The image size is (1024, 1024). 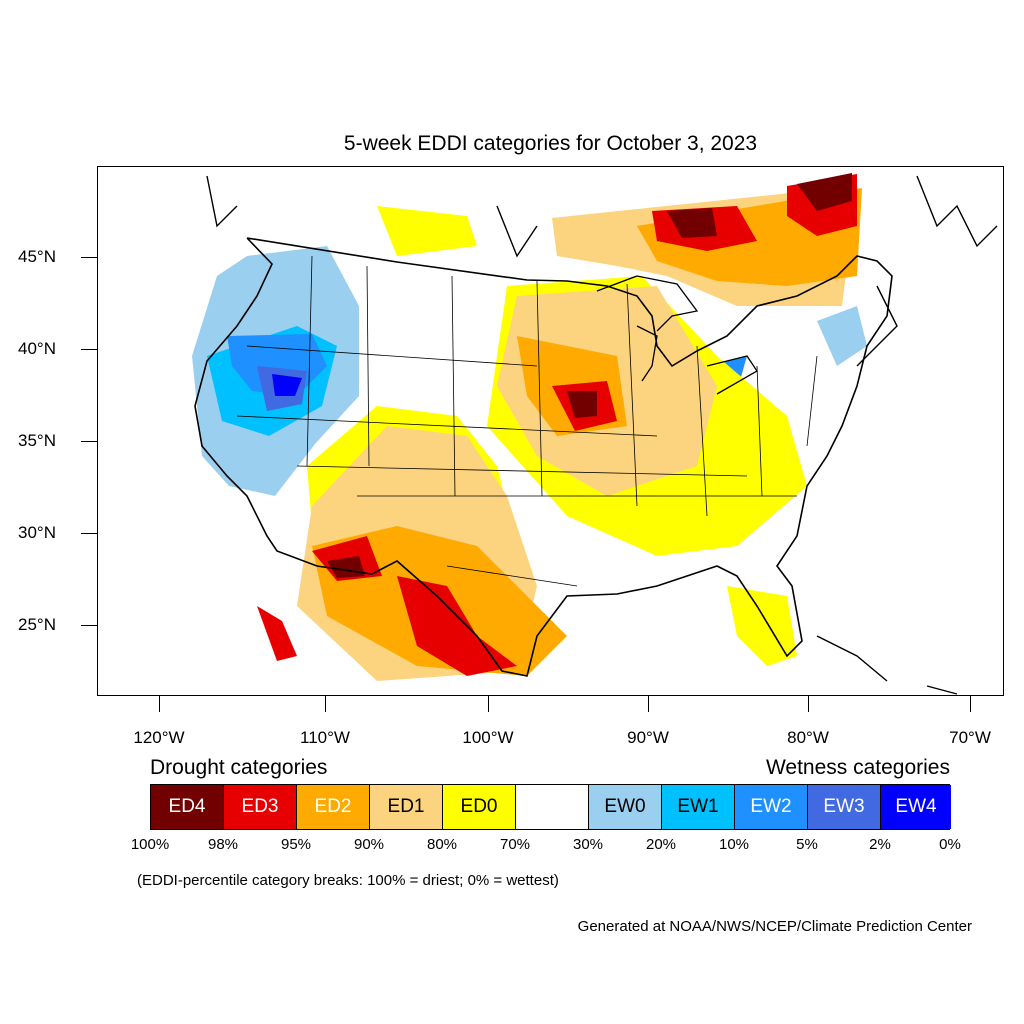 I want to click on legend-break-label: 30%, so click(x=588, y=844).